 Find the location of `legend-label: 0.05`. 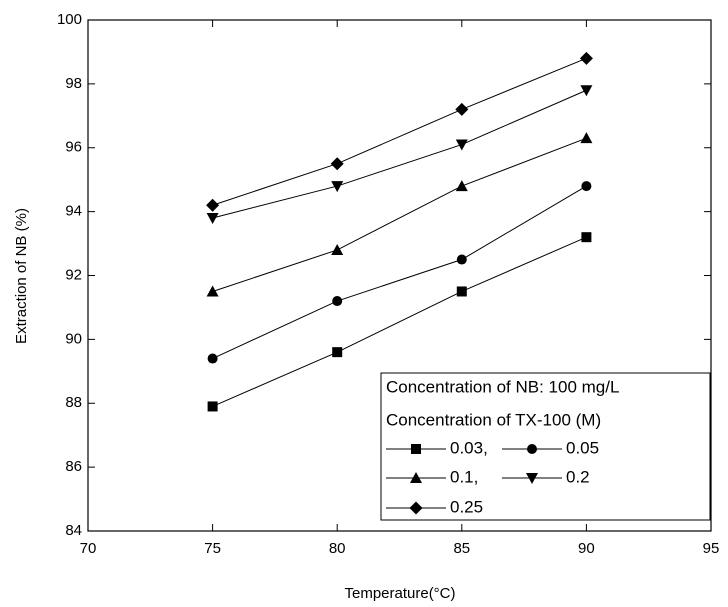

legend-label: 0.05 is located at coordinates (582, 447).